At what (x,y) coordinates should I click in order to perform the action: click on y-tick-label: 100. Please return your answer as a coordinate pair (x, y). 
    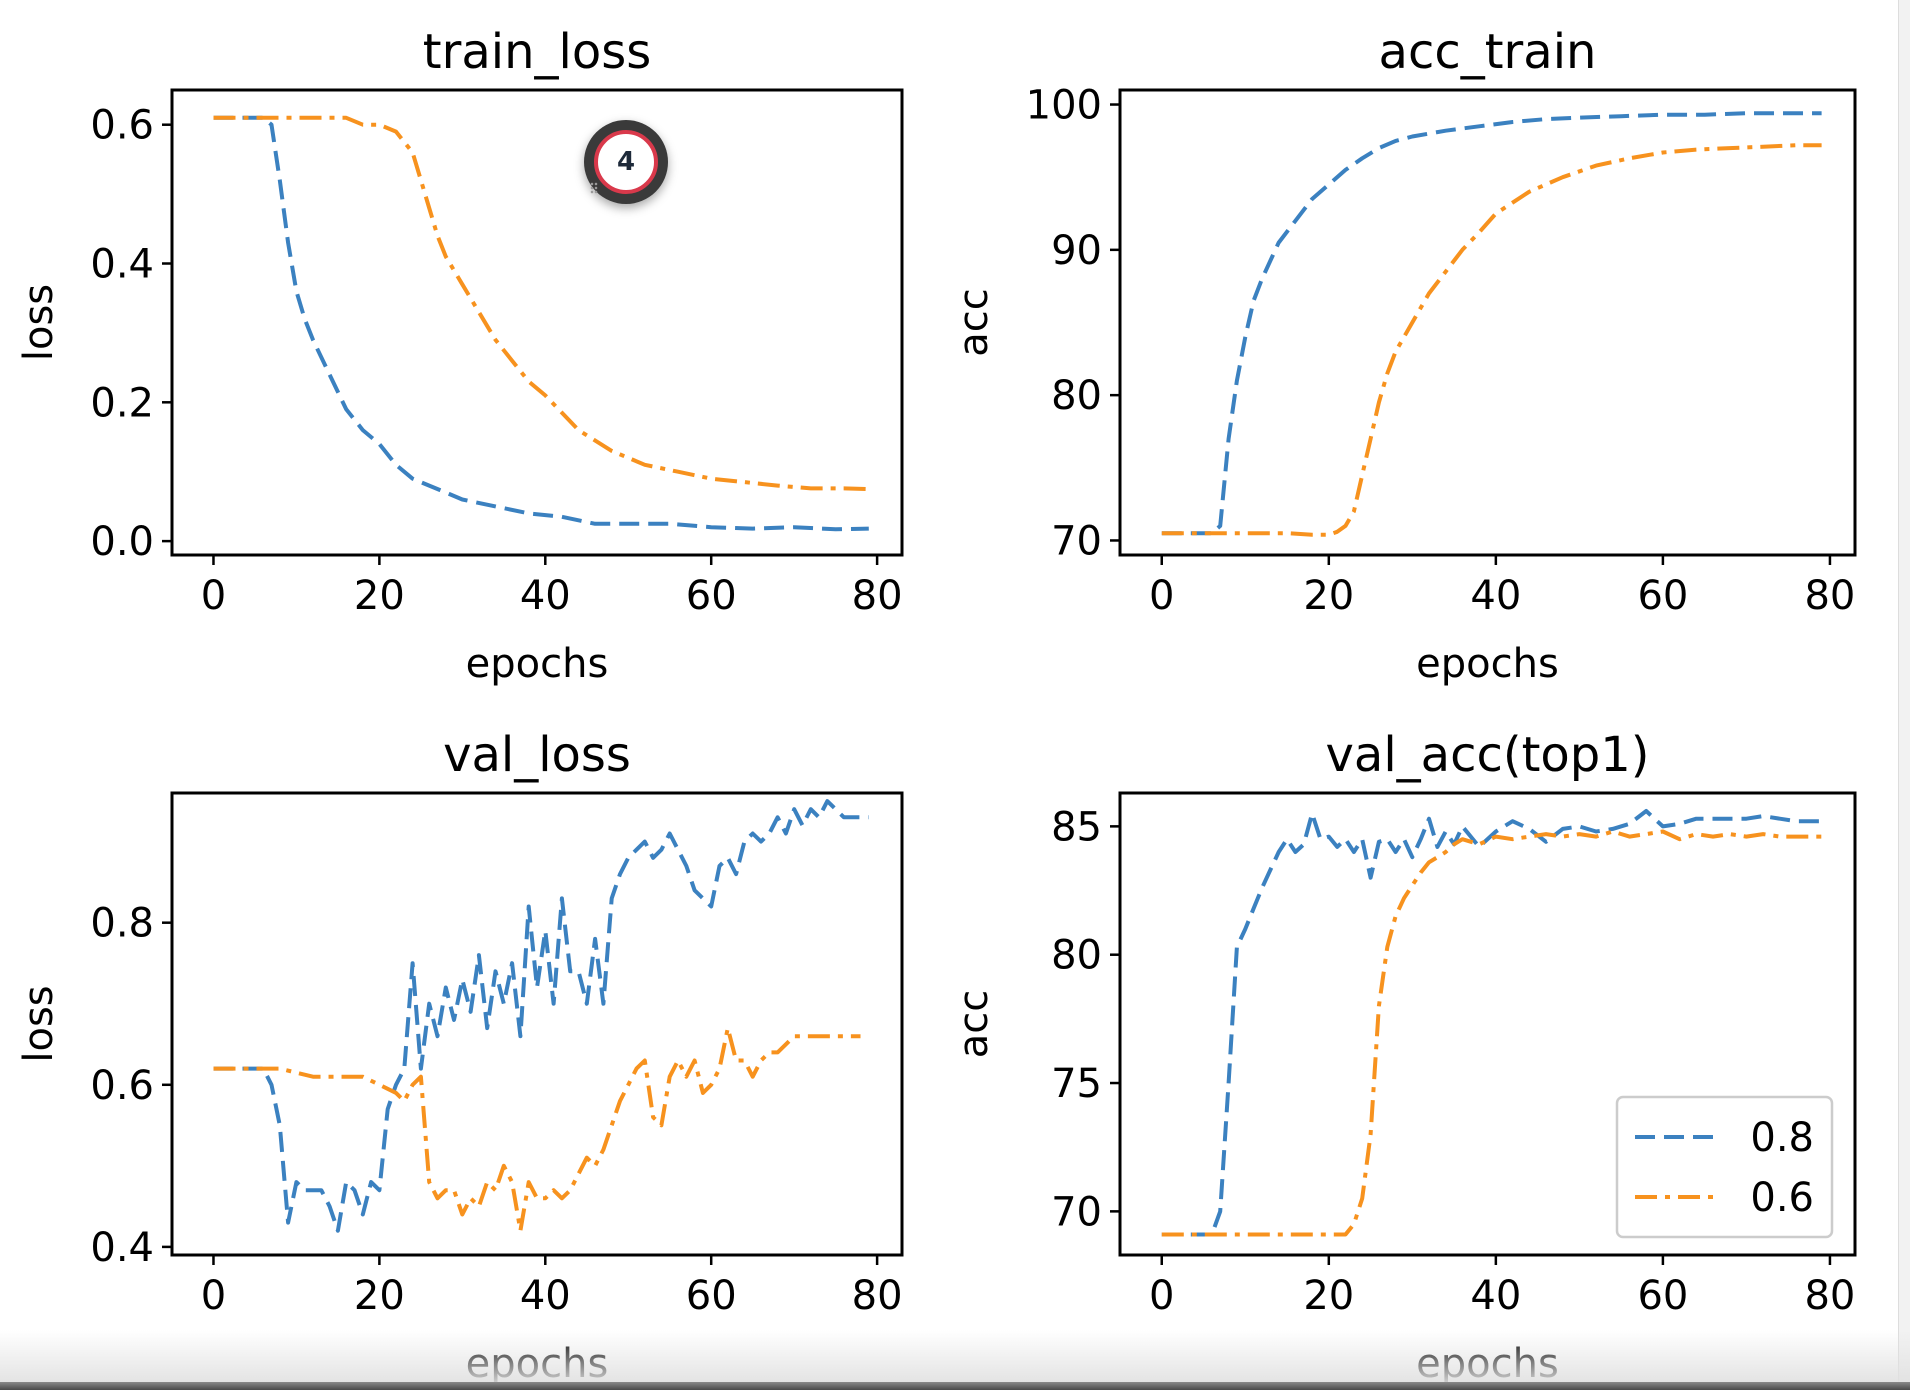
    Looking at the image, I should click on (1064, 106).